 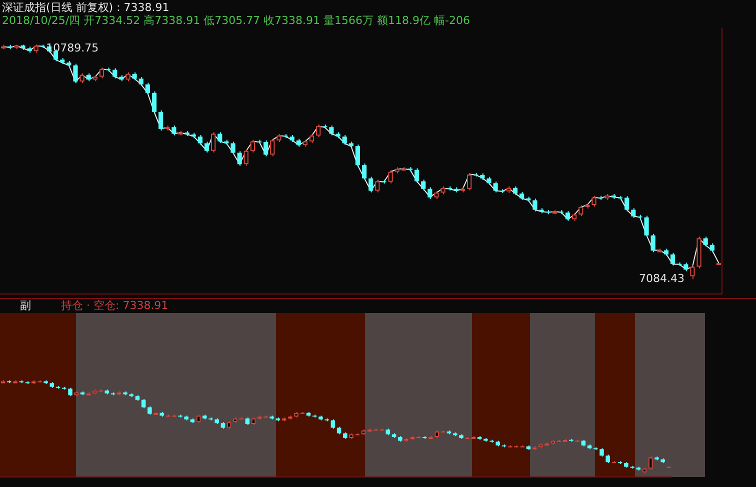 What do you see at coordinates (114, 305) in the screenshot?
I see `chart-subtitle: 持仓 · 空仓: 7338.91` at bounding box center [114, 305].